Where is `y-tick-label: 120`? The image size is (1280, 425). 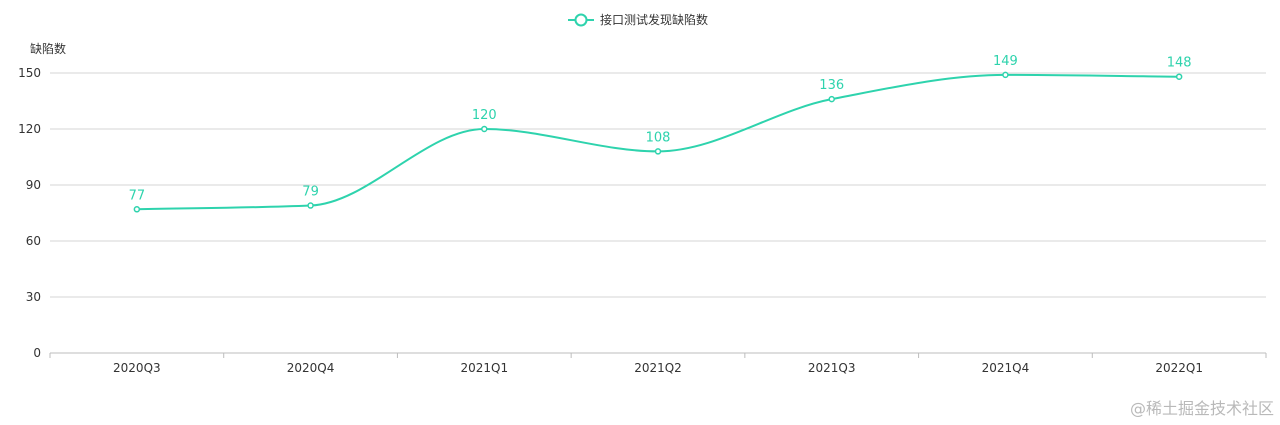
y-tick-label: 120 is located at coordinates (29, 129).